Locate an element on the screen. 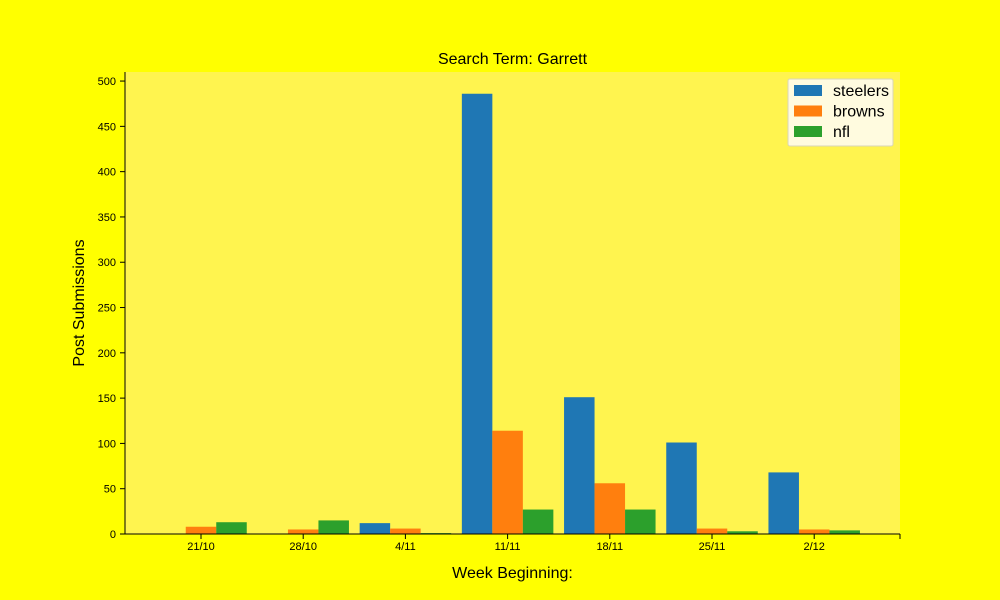 Image resolution: width=1000 pixels, height=600 pixels. y-tick-label: 100 is located at coordinates (107, 444).